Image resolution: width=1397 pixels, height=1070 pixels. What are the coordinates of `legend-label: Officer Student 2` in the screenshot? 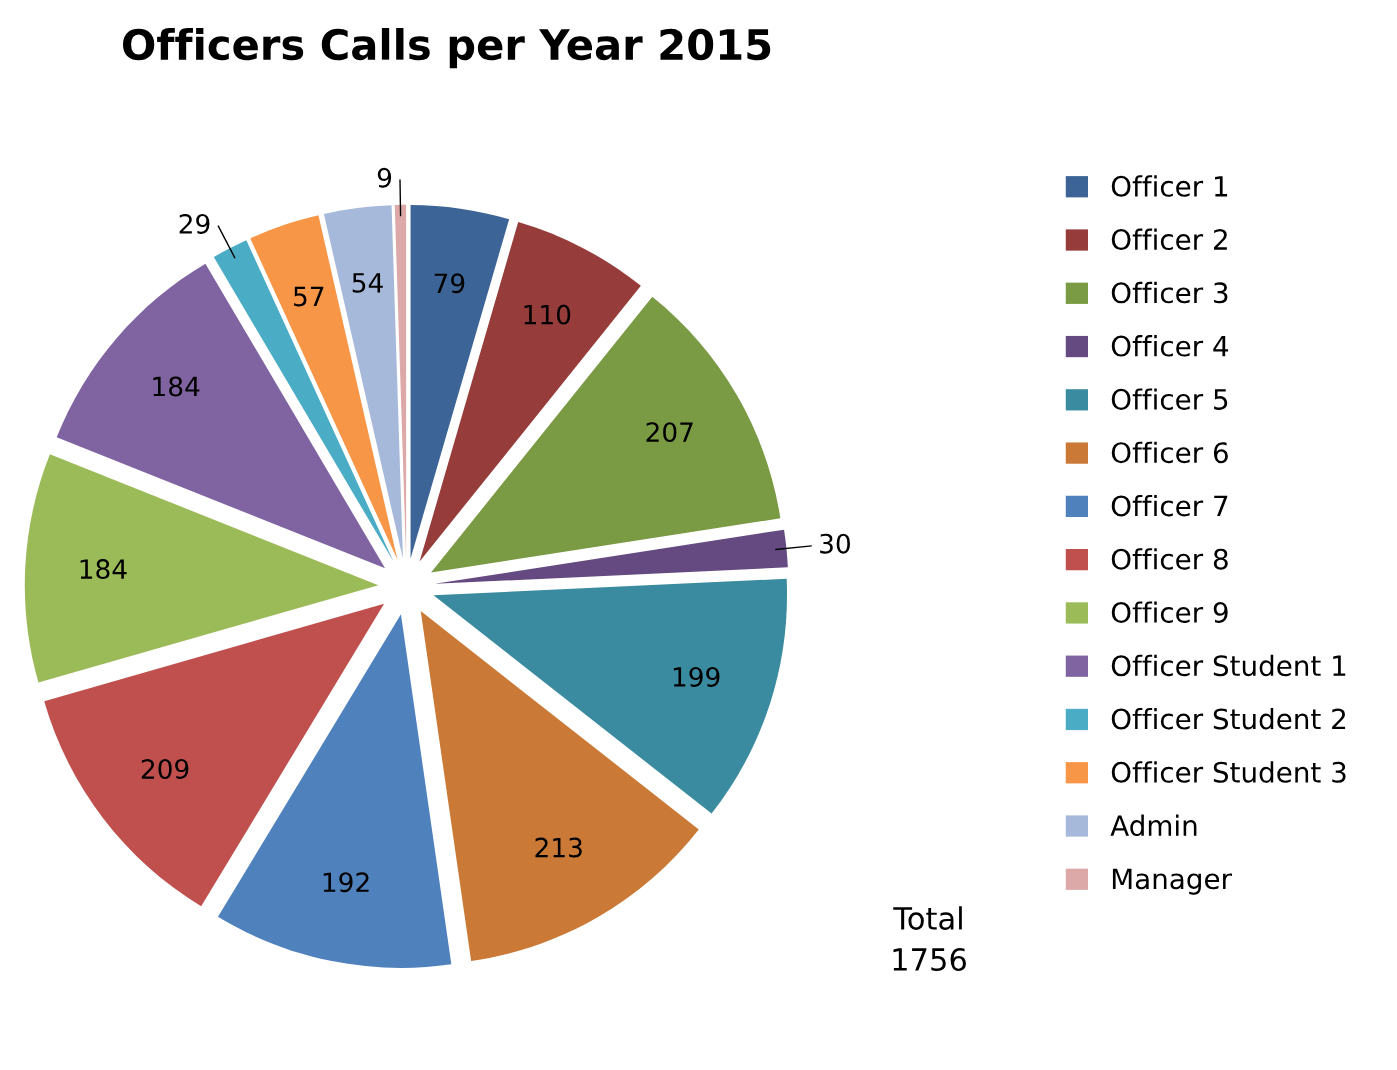 It's located at (1228, 719).